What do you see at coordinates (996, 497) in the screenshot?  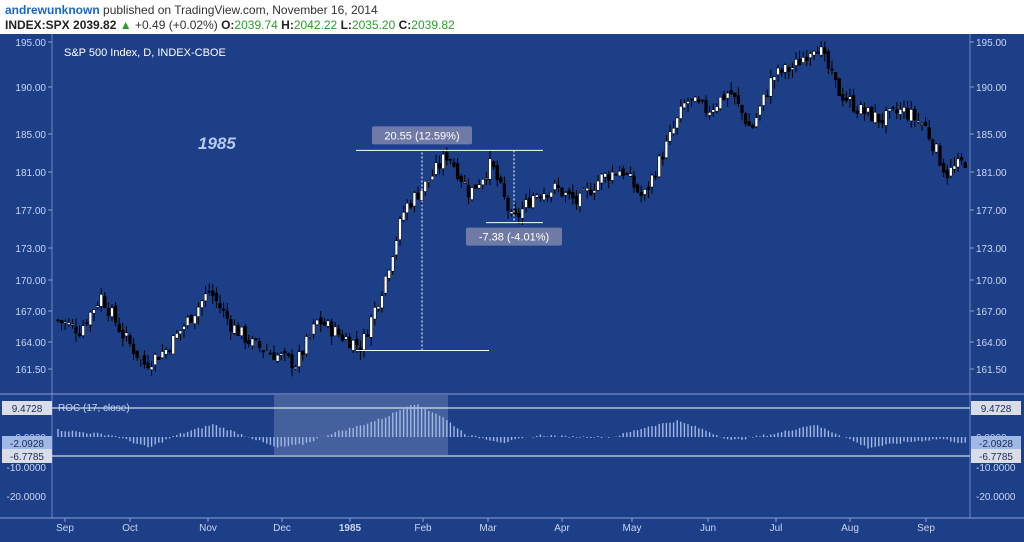 I see `roc-tick-label: -20.0000` at bounding box center [996, 497].